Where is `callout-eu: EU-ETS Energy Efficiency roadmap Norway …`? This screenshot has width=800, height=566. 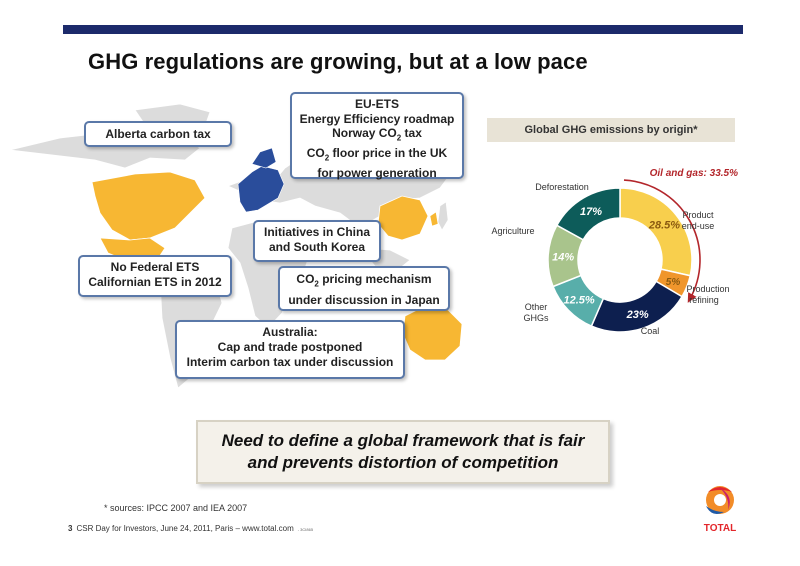
callout-eu: EU-ETS Energy Efficiency roadmap Norway … is located at coordinates (377, 136).